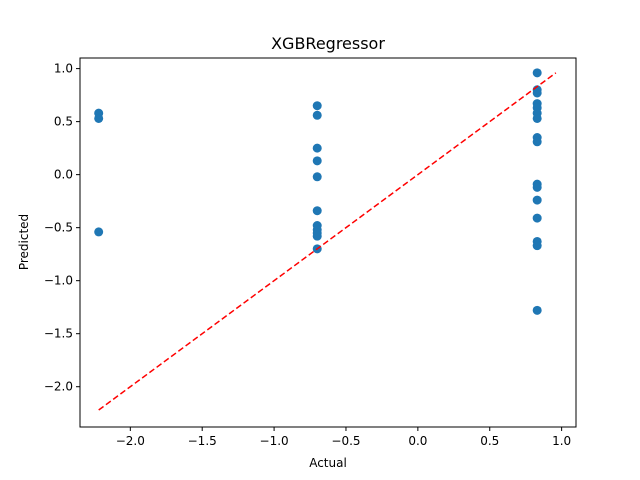 The image size is (640, 480). What do you see at coordinates (328, 463) in the screenshot?
I see `x-axis-label: Actual` at bounding box center [328, 463].